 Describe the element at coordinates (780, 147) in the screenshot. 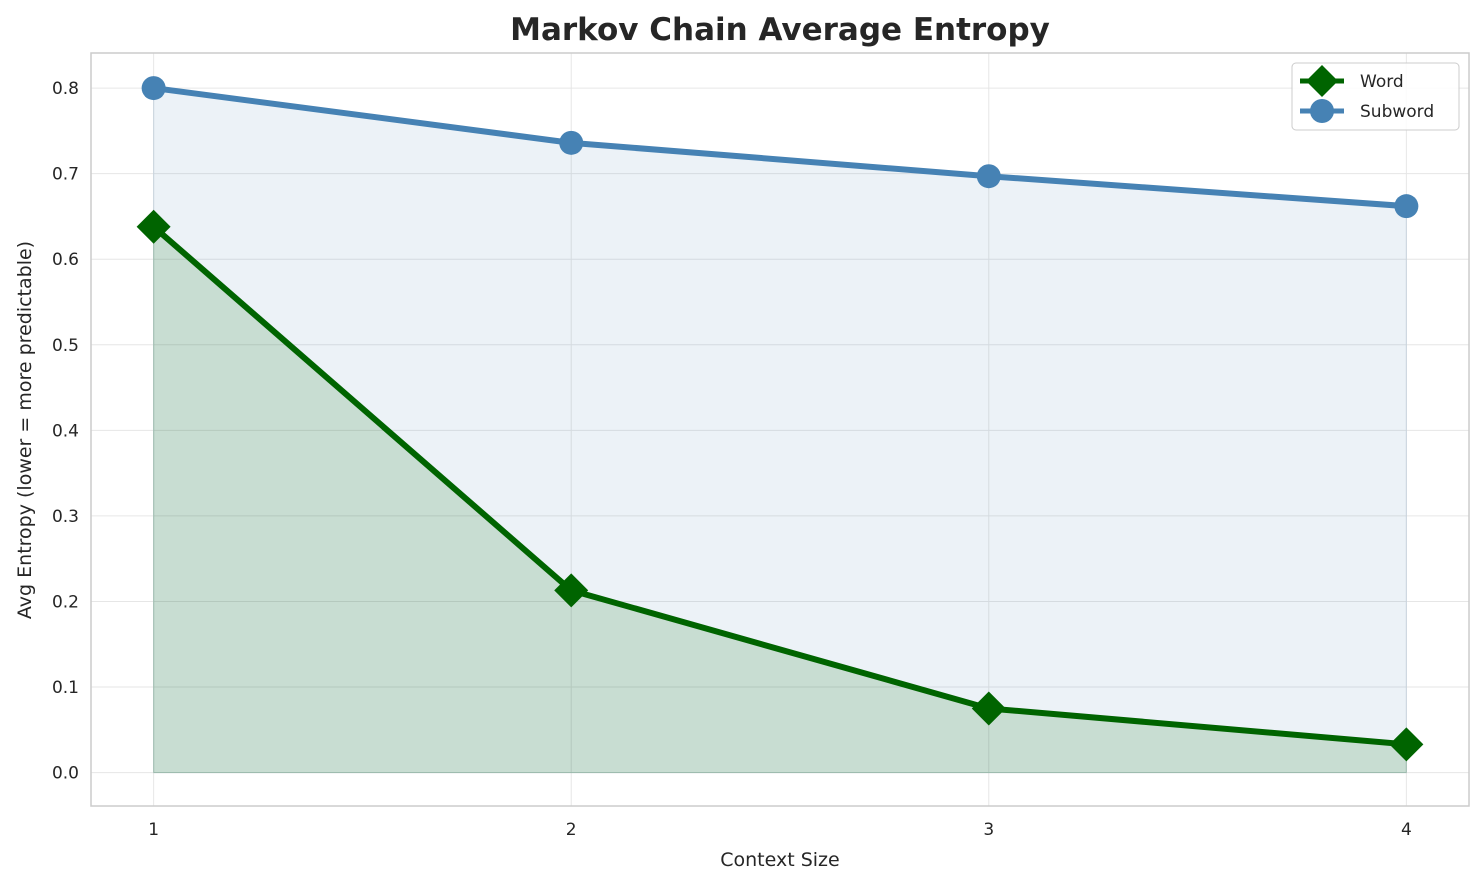

I see `series-line-subword` at that location.